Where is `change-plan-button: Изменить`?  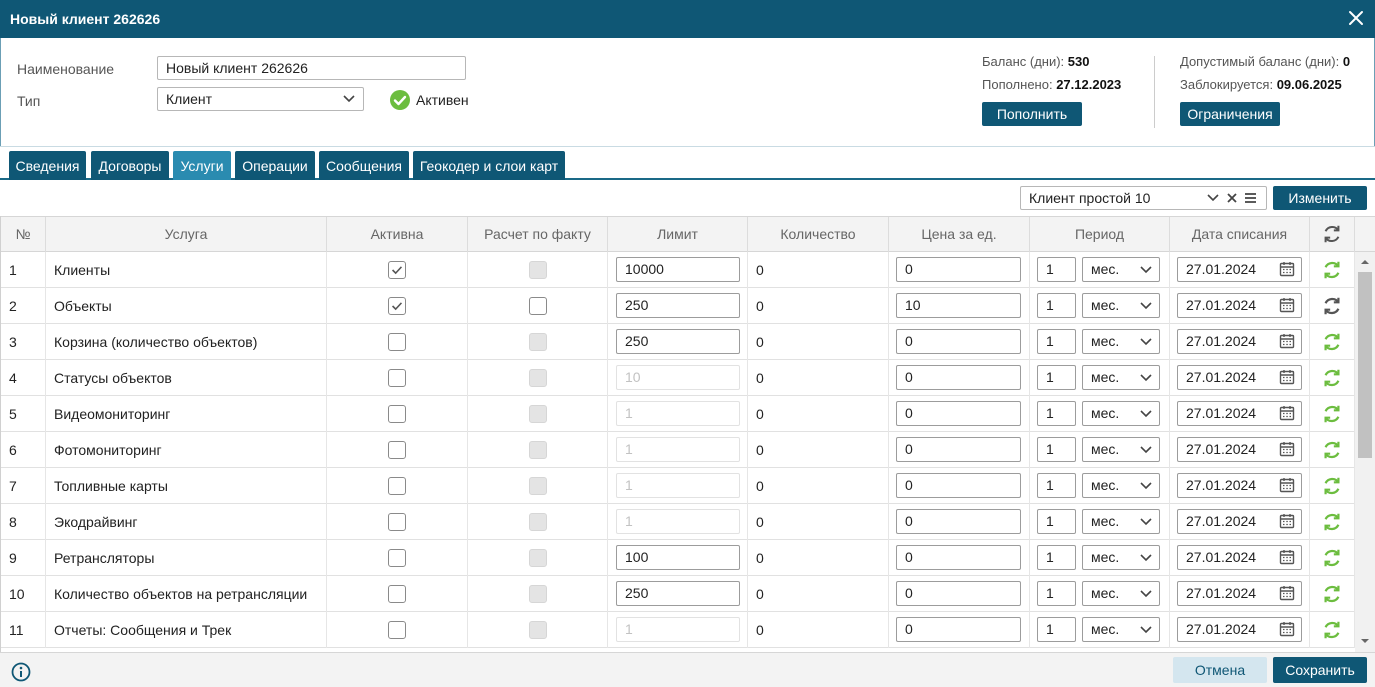
change-plan-button: Изменить is located at coordinates (1320, 198).